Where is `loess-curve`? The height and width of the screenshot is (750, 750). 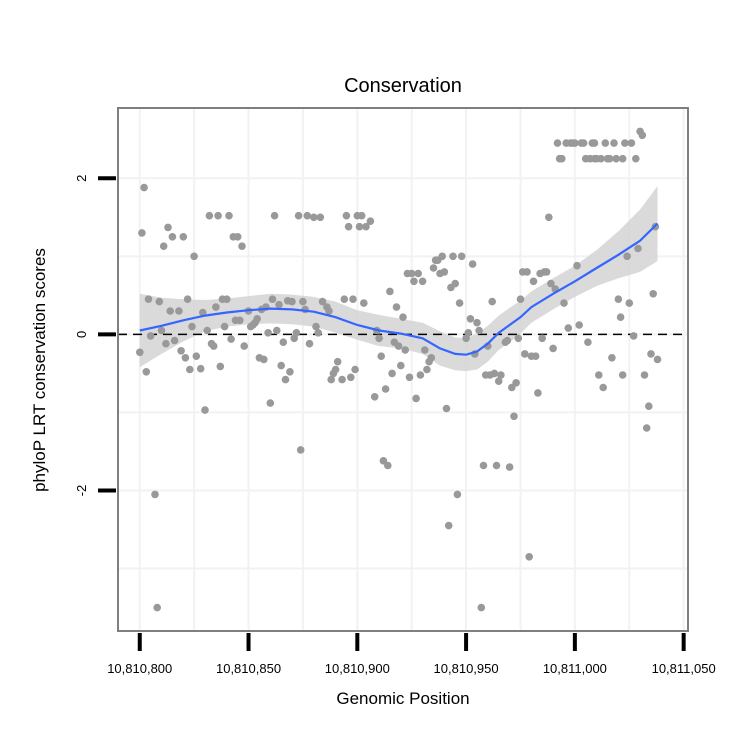 loess-curve is located at coordinates (399, 289).